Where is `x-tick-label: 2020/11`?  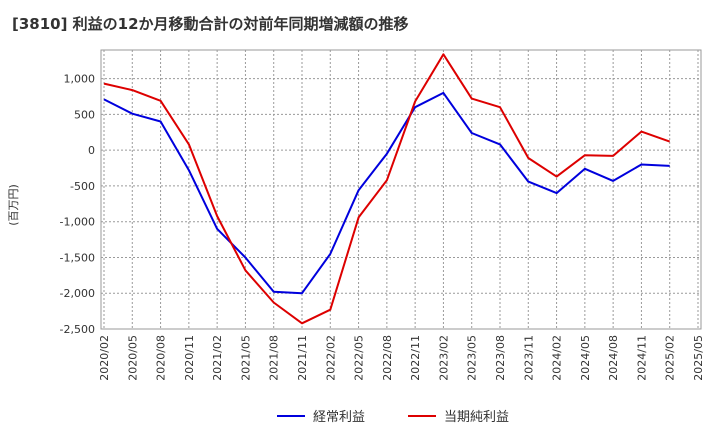
x-tick-label: 2020/11 is located at coordinates (189, 358).